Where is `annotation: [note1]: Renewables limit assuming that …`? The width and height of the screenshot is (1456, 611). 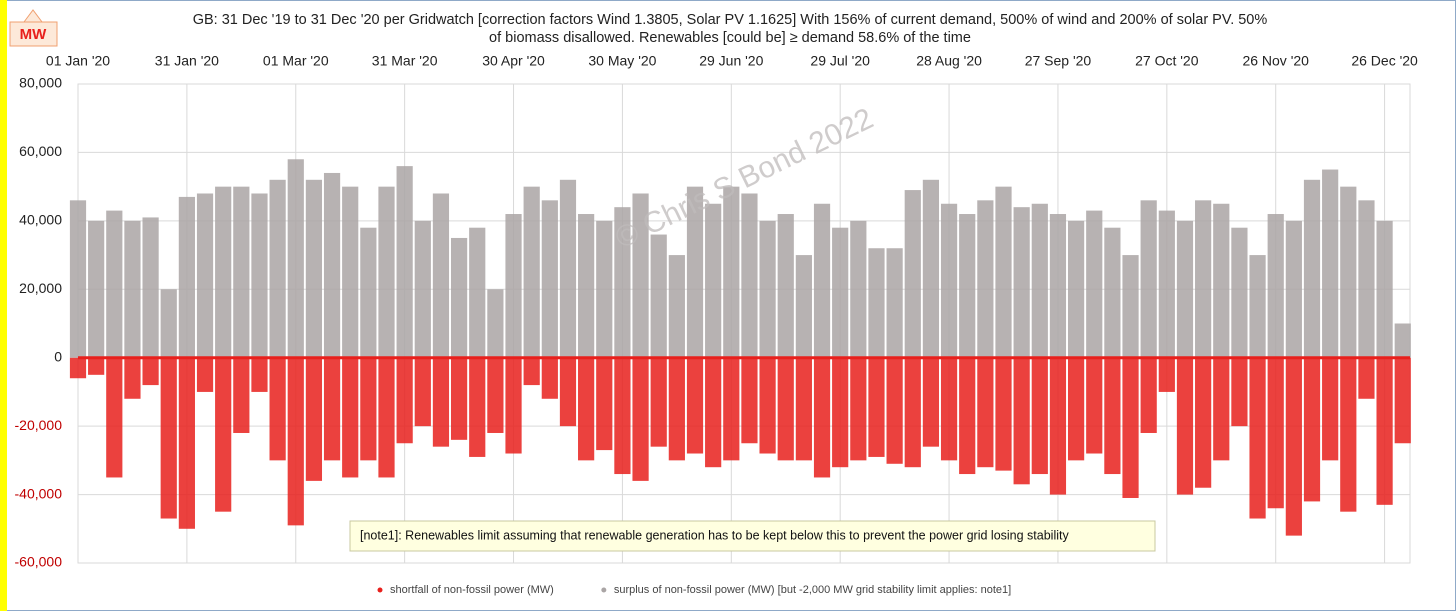 annotation: [note1]: Renewables limit assuming that … is located at coordinates (714, 535).